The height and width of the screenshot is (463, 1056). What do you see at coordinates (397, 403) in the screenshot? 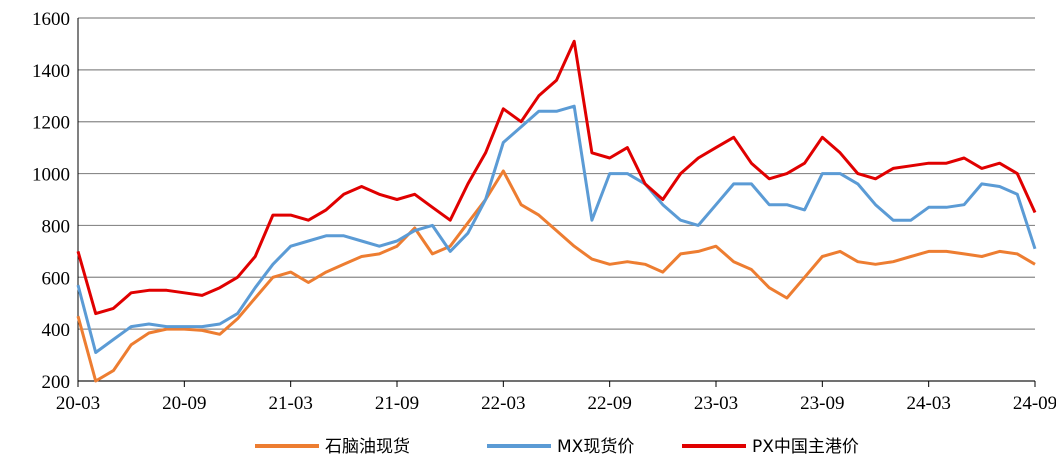
I see `x-tick-label: 21-09` at bounding box center [397, 403].